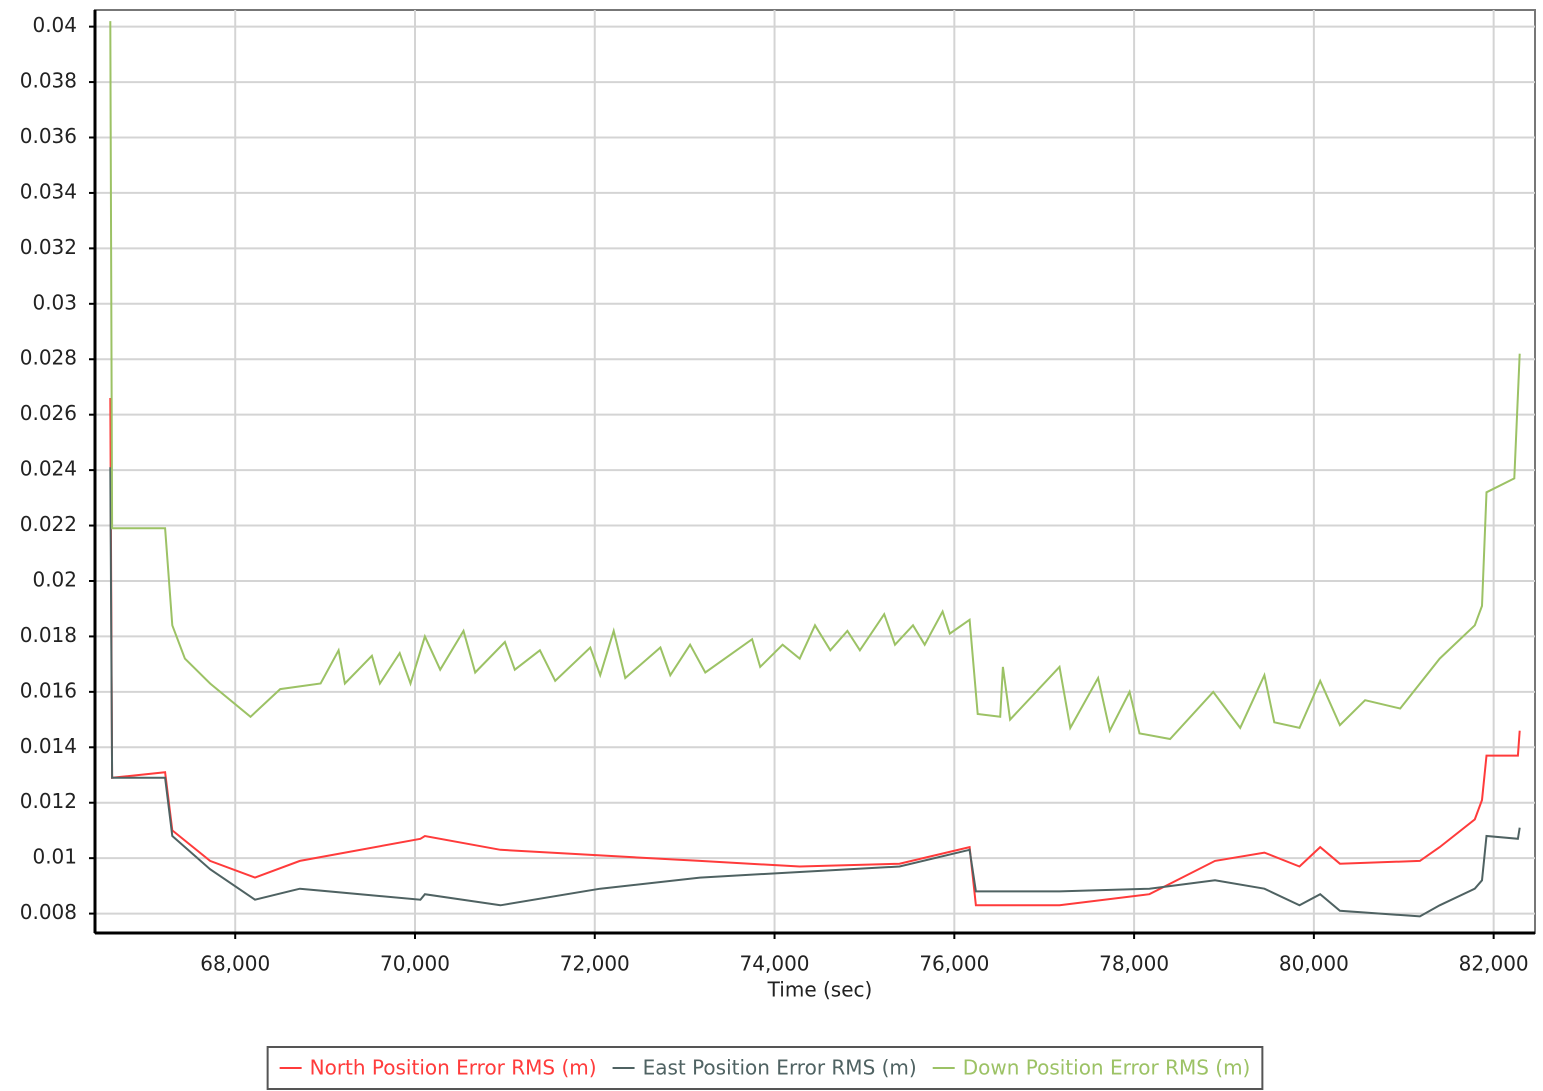 The height and width of the screenshot is (1091, 1543). Describe the element at coordinates (54, 857) in the screenshot. I see `y-tick-label: 0.01` at that location.